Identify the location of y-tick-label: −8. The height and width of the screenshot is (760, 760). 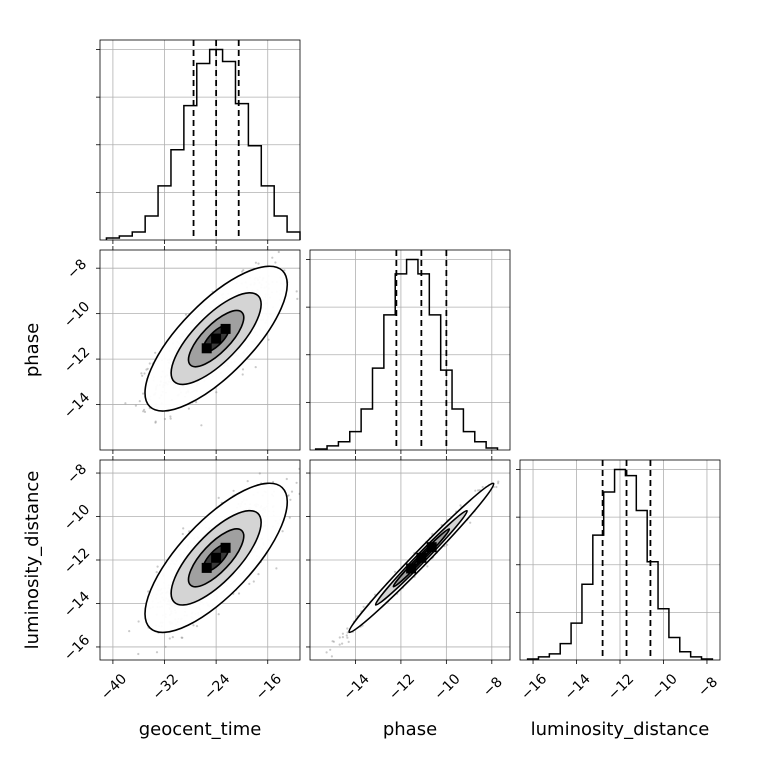
(77, 474).